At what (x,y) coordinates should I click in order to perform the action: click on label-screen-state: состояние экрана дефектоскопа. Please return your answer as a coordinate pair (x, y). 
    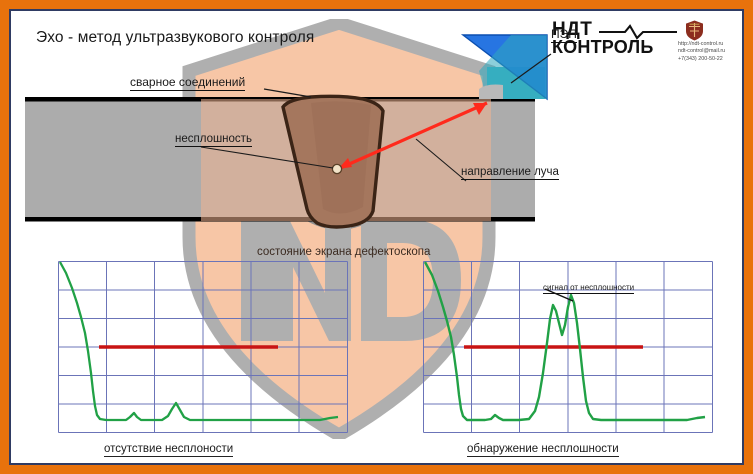
    Looking at the image, I should click on (344, 252).